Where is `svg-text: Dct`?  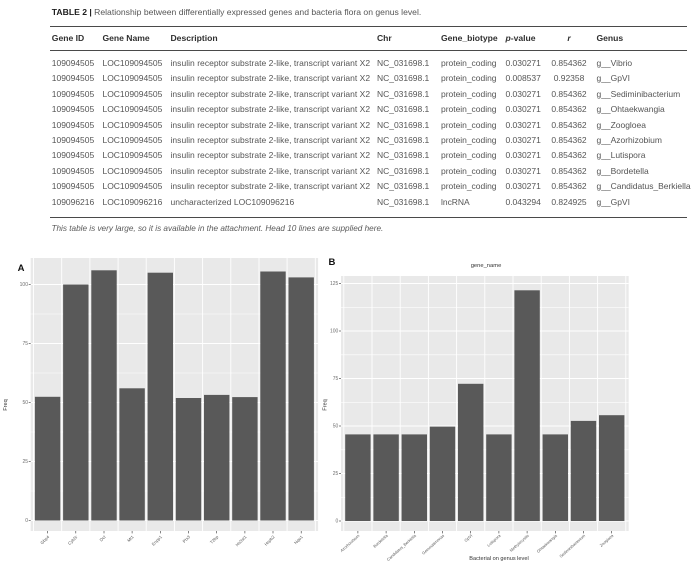
svg-text: Dct is located at coordinates (103, 538).